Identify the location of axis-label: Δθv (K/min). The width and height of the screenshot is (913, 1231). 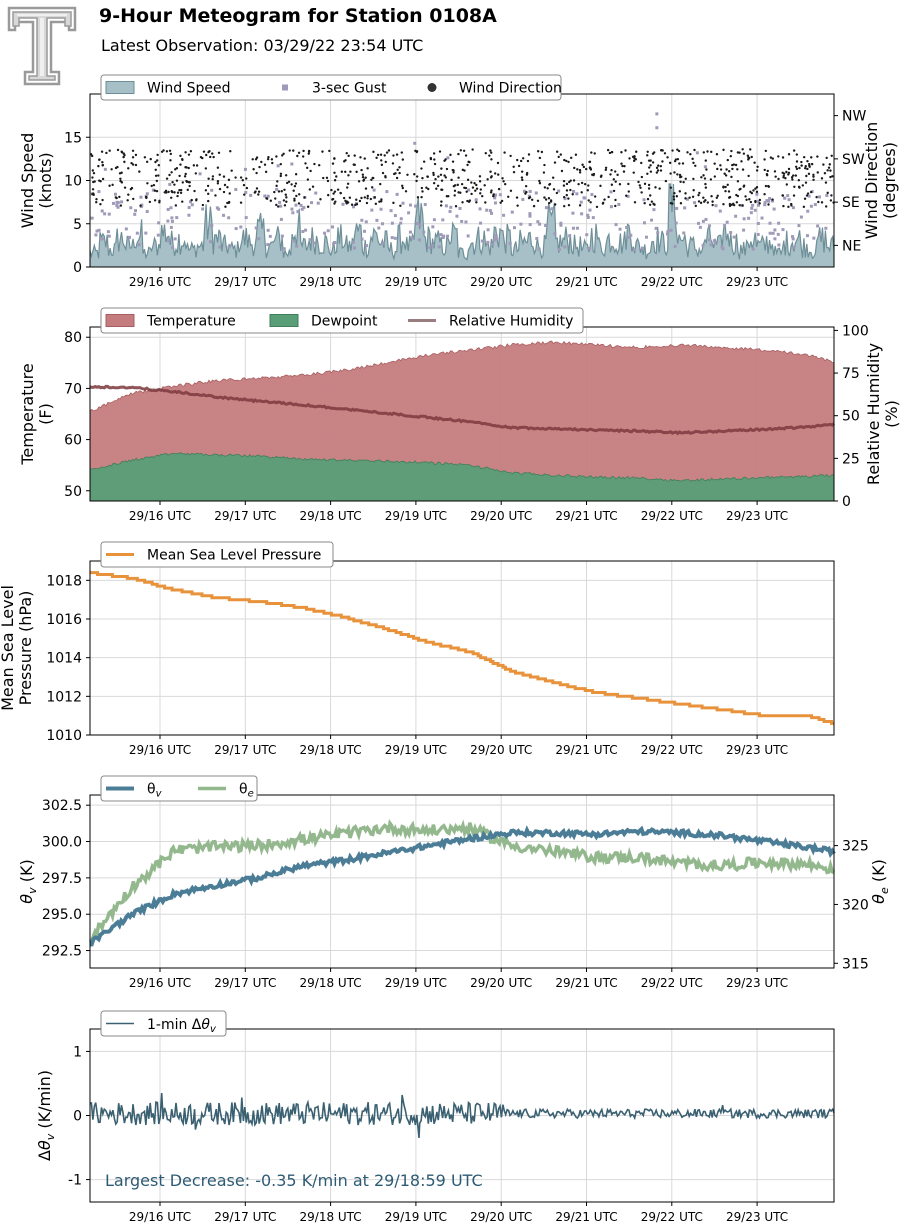
(46, 1115).